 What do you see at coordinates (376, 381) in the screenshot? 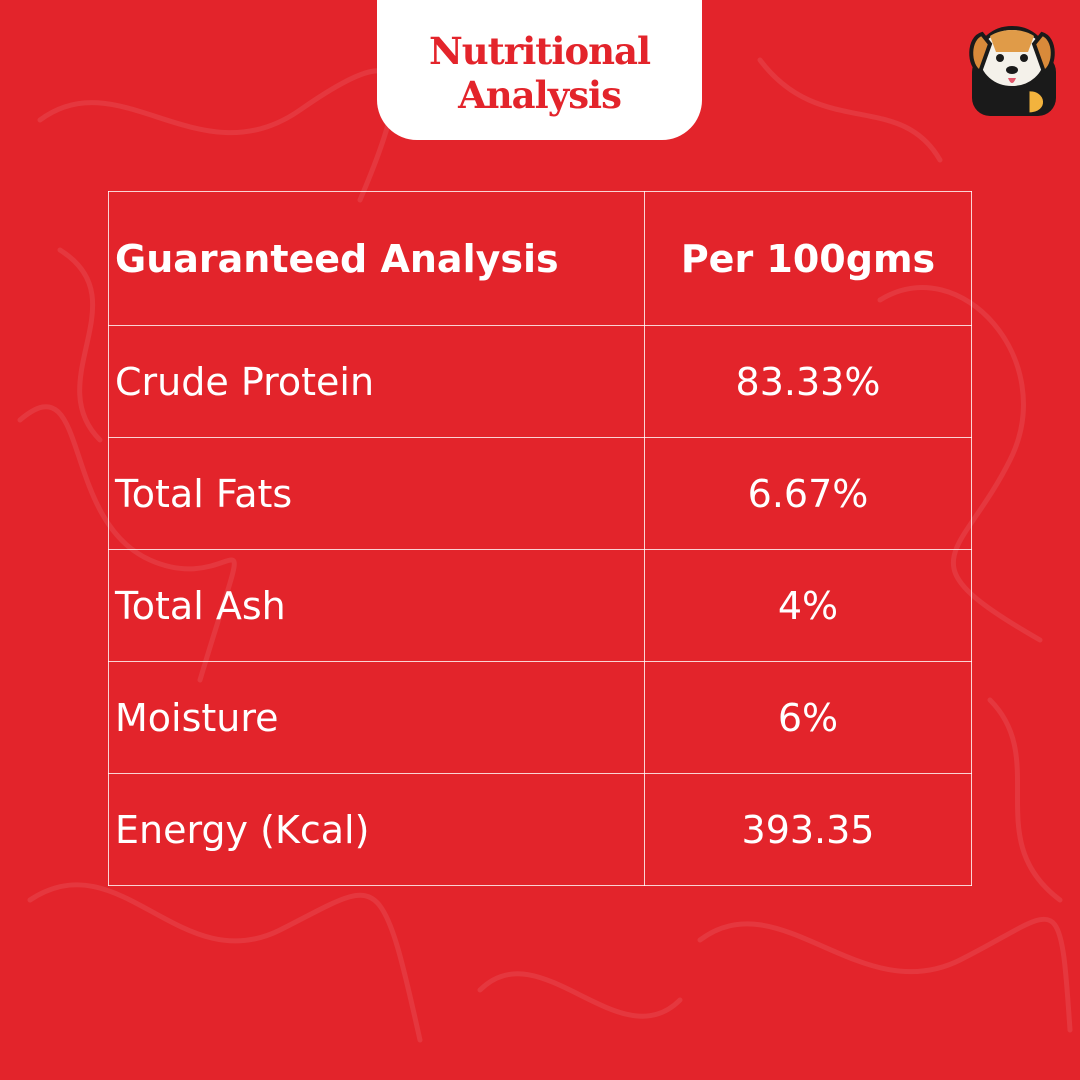
I see `nutrient-name: Crude Protein` at bounding box center [376, 381].